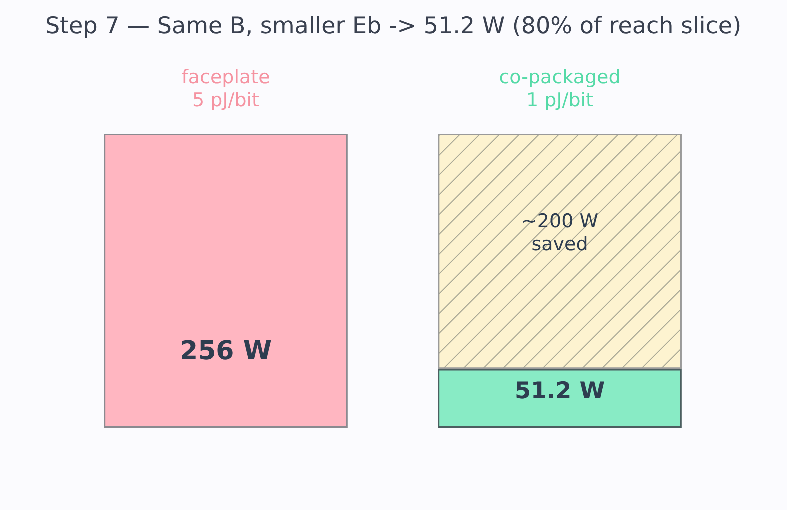 This screenshot has height=510, width=787. I want to click on x-tick-label: faceplate 5 pJ/bit, so click(226, 89).